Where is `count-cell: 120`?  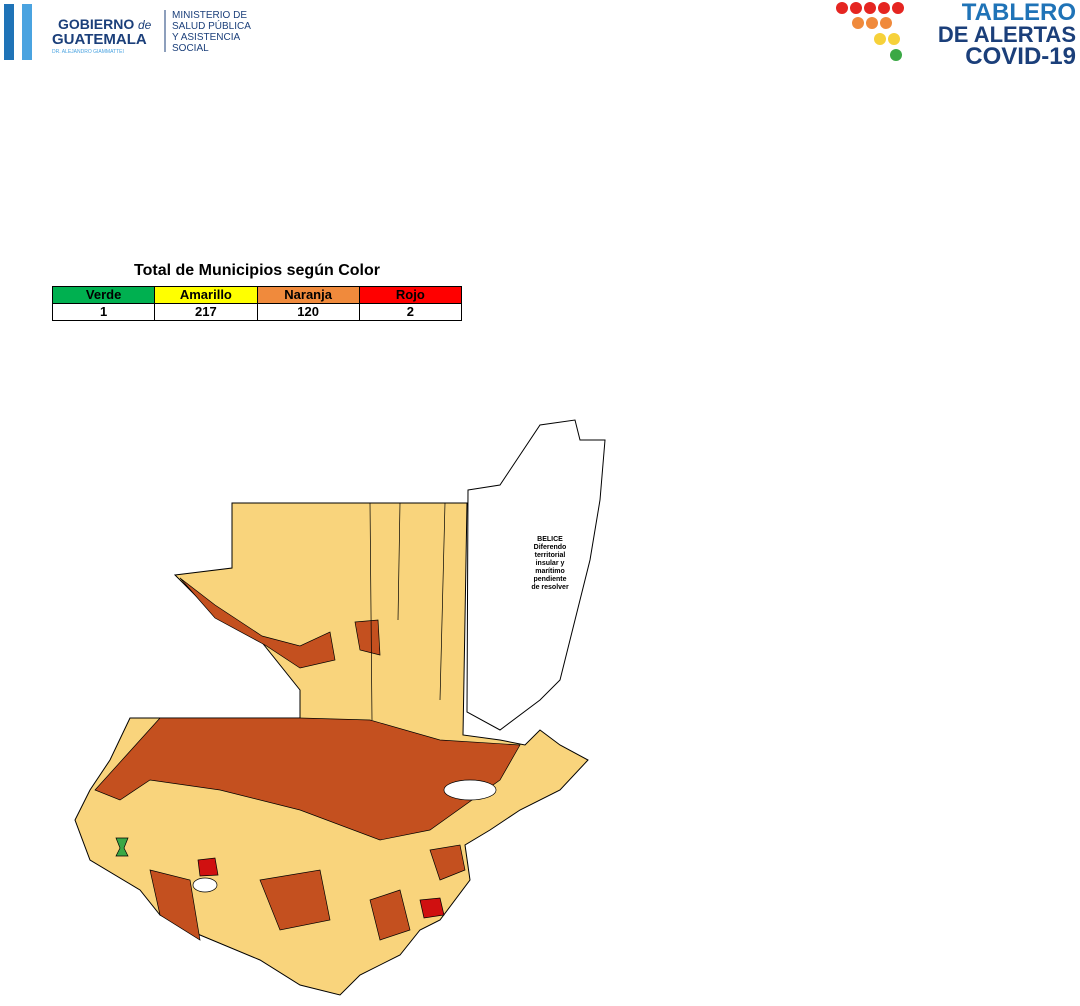 count-cell: 120 is located at coordinates (308, 312).